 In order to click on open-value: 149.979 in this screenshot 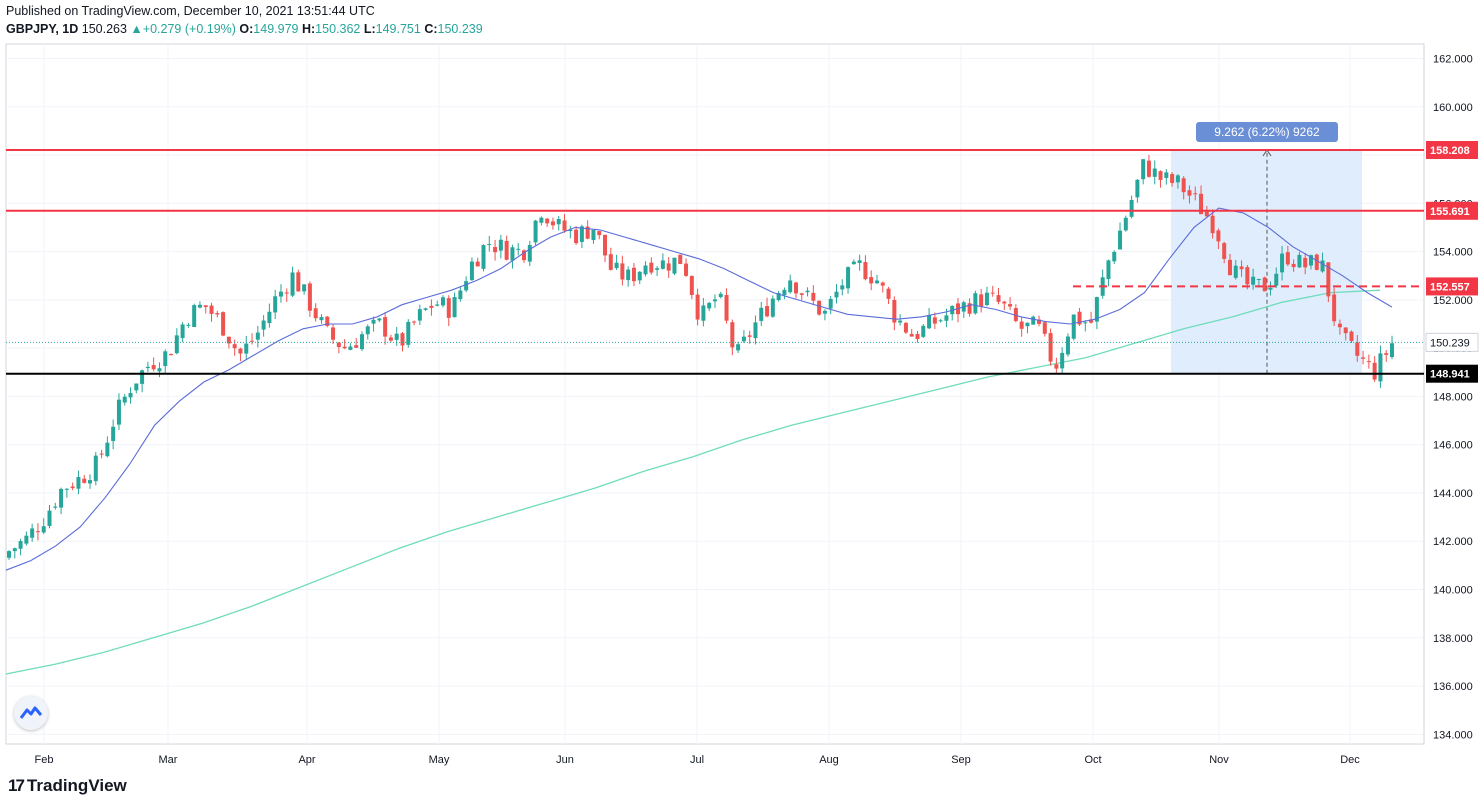, I will do `click(276, 29)`.